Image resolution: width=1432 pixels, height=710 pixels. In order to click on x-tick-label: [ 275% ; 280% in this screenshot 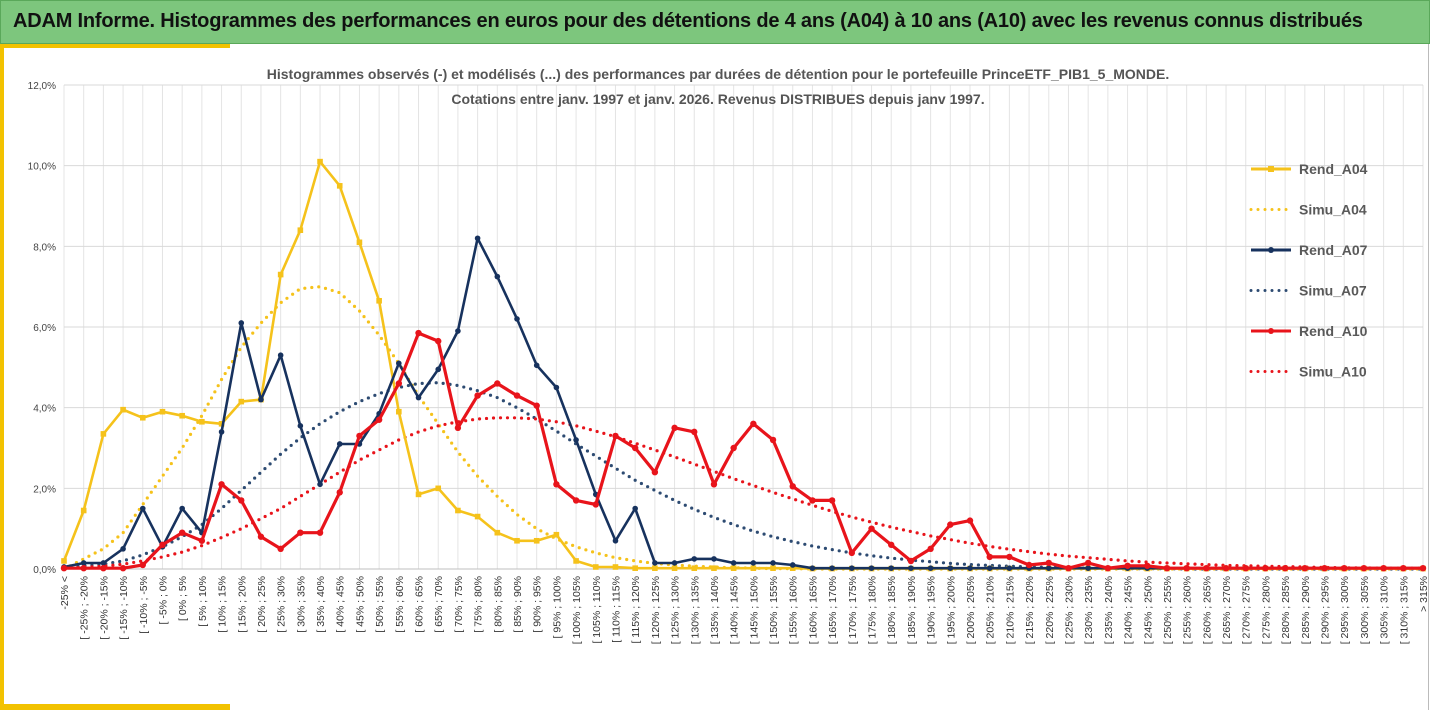, I will do `click(1266, 610)`.